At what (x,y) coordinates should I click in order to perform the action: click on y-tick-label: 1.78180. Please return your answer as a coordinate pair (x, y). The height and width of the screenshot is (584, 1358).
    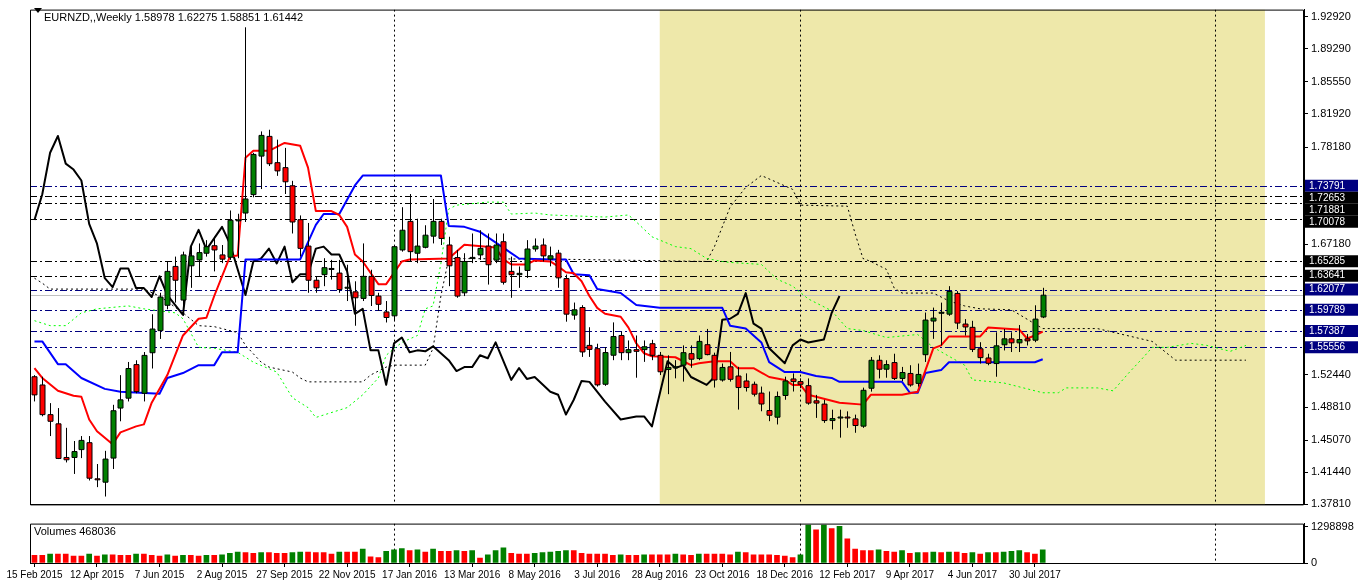
    Looking at the image, I should click on (1331, 146).